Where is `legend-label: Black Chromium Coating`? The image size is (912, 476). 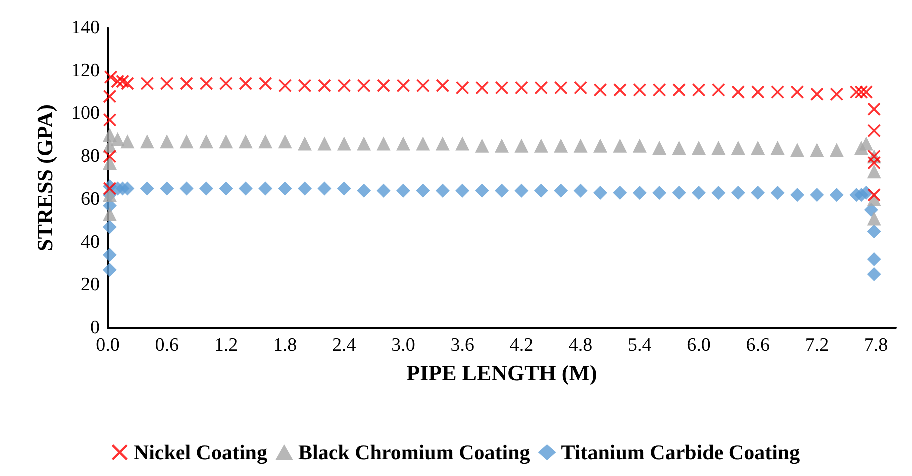 legend-label: Black Chromium Coating is located at coordinates (414, 452).